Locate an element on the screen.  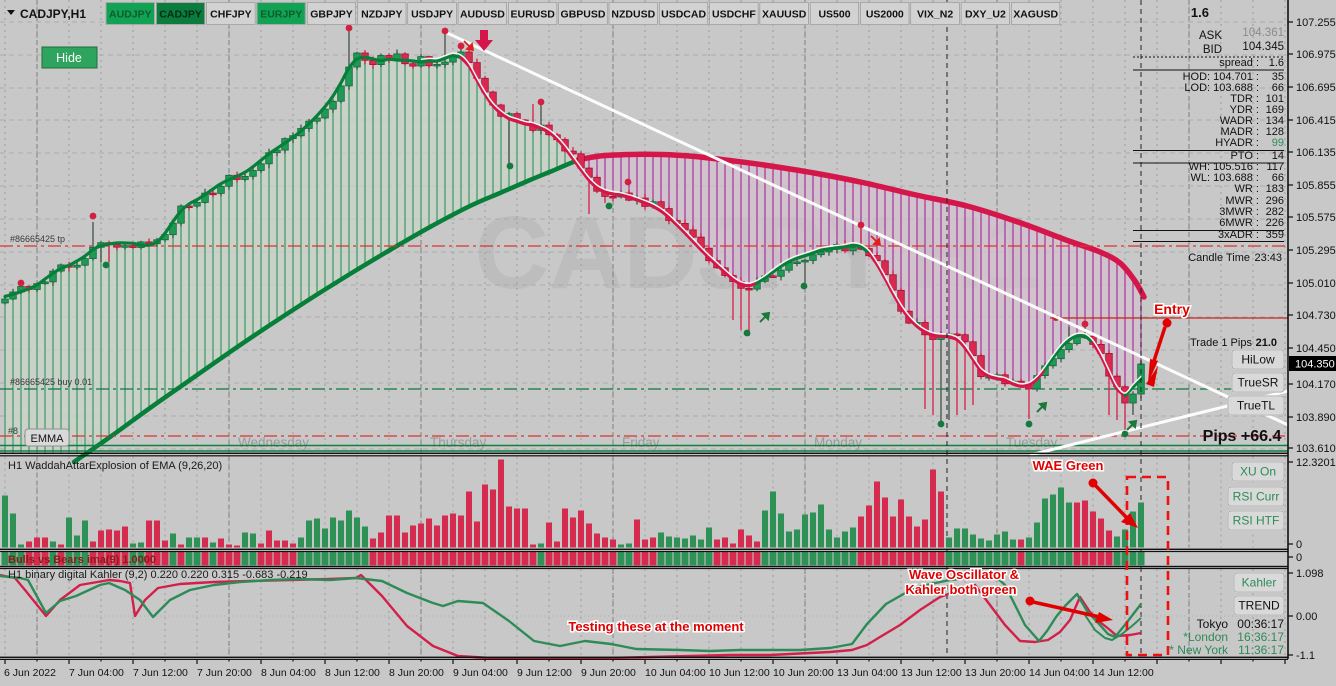
svg-text: 23:43 is located at coordinates (1268, 258).